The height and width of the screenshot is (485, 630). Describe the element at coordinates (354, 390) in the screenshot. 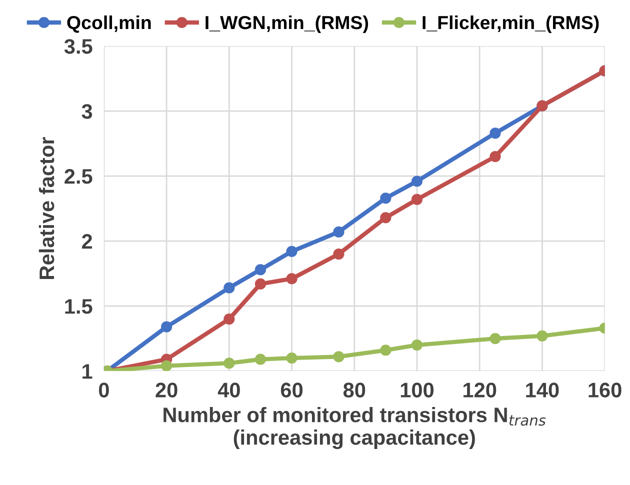

I see `x-tick-label: 80` at that location.